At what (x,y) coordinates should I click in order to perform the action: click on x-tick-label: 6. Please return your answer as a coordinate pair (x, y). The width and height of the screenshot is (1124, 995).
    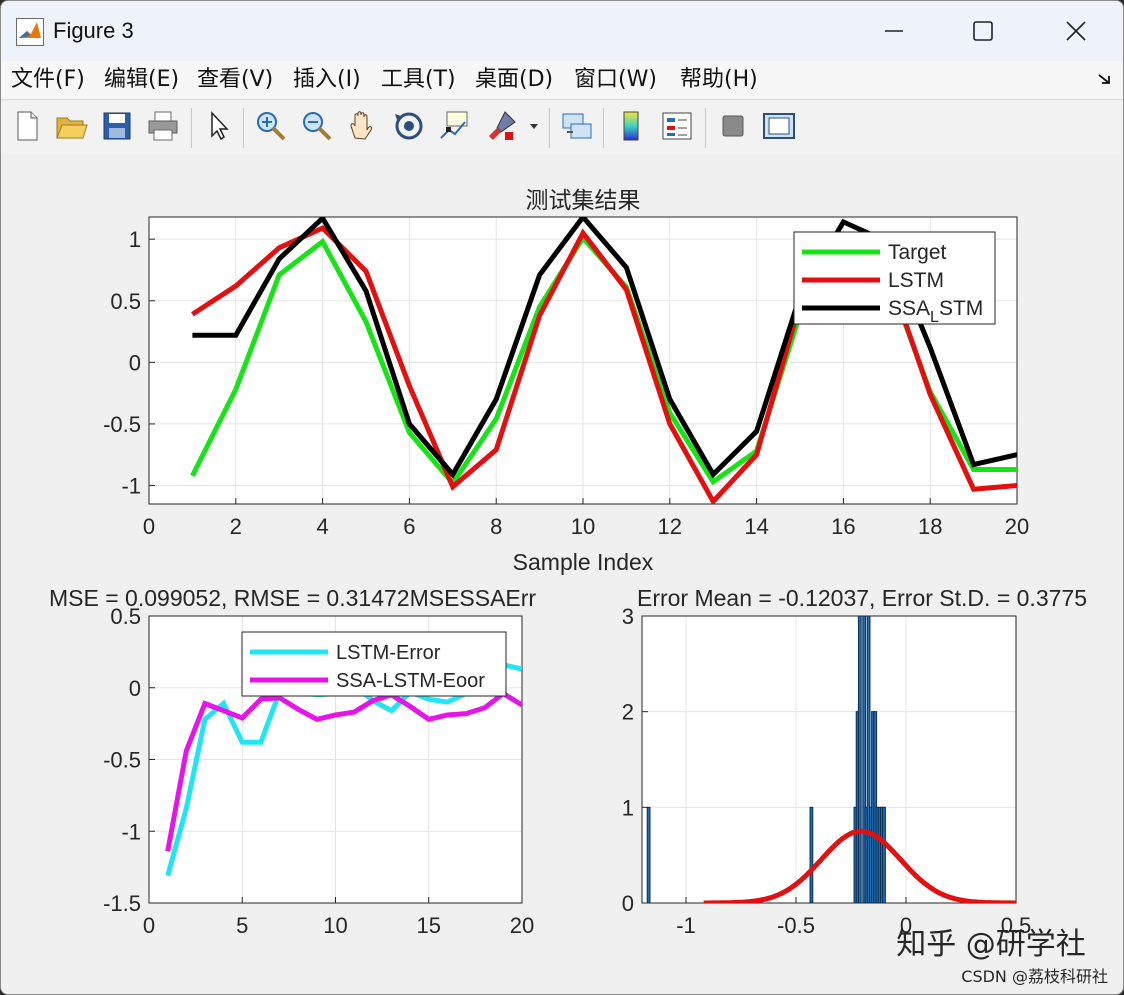
    Looking at the image, I should click on (409, 526).